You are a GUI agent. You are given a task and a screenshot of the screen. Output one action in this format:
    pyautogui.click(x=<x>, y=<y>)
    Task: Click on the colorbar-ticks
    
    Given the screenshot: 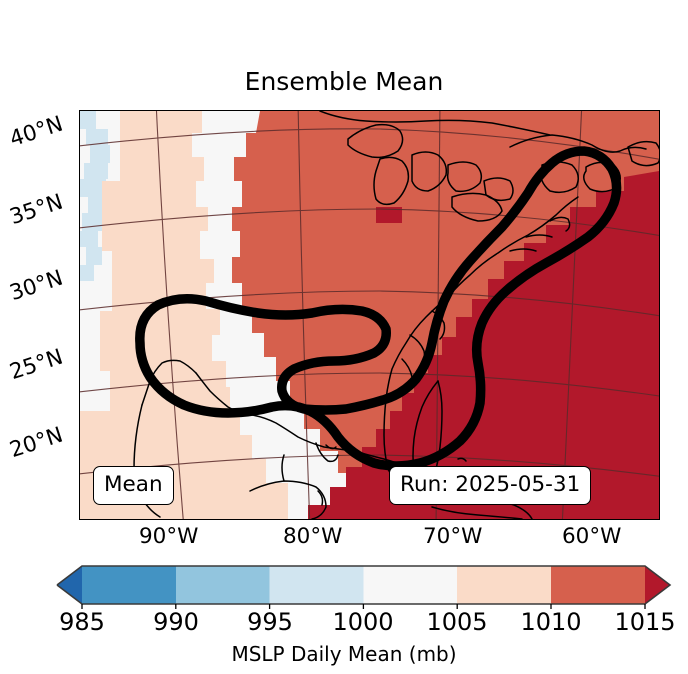 What is the action you would take?
    pyautogui.click(x=363, y=606)
    